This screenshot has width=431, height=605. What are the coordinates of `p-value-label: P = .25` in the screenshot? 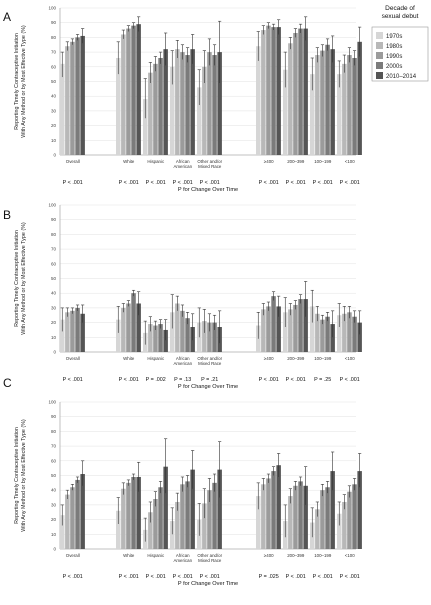 It's located at (322, 380).